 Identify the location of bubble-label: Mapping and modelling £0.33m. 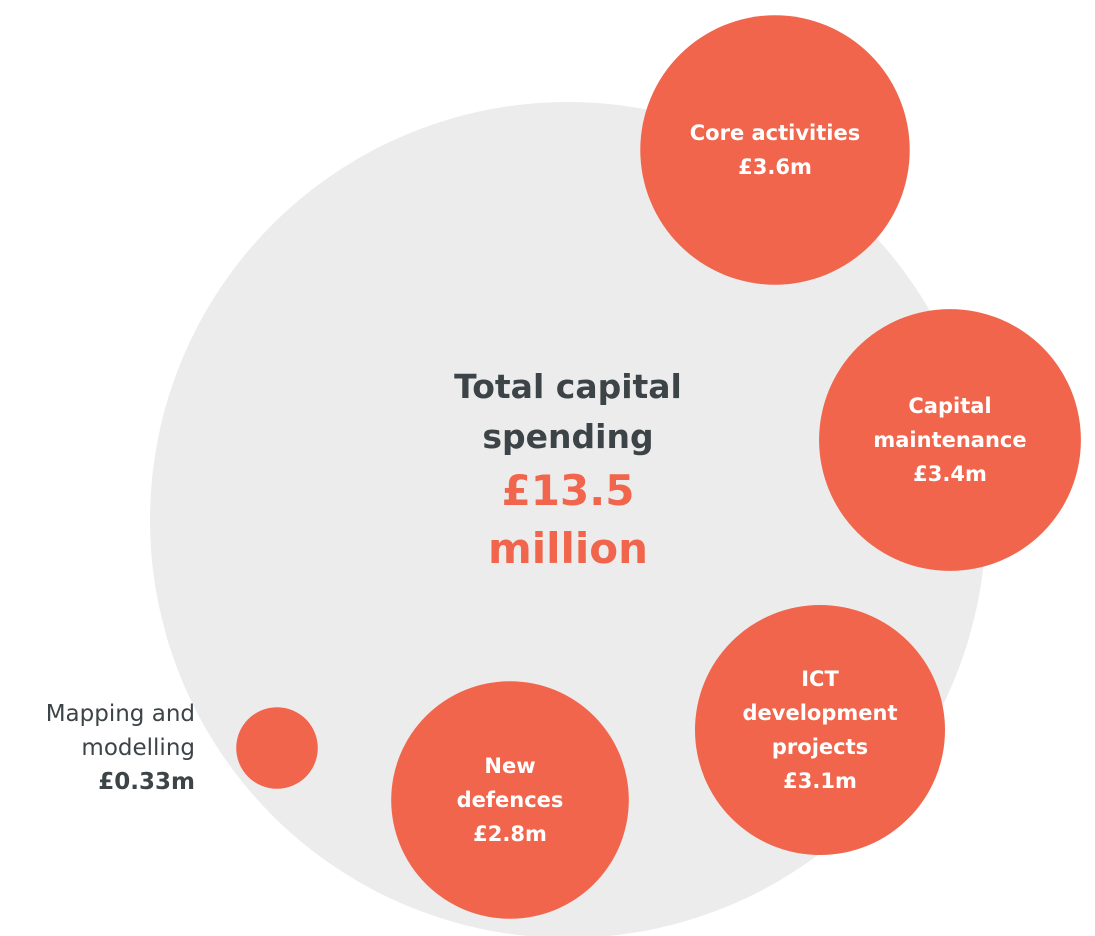
(97, 748).